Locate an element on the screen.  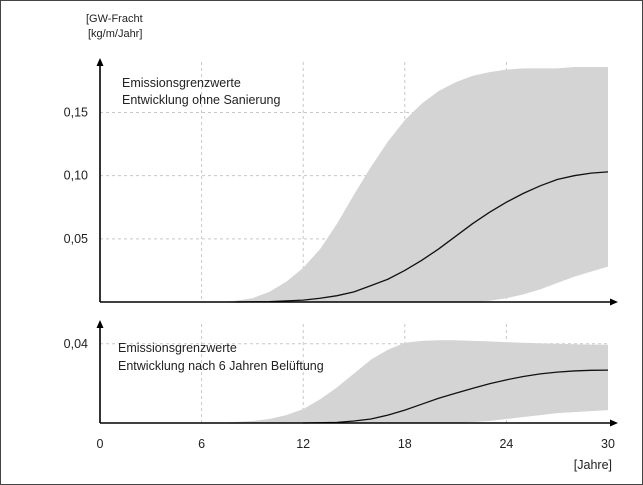
uncertainty-band is located at coordinates (413, 381).